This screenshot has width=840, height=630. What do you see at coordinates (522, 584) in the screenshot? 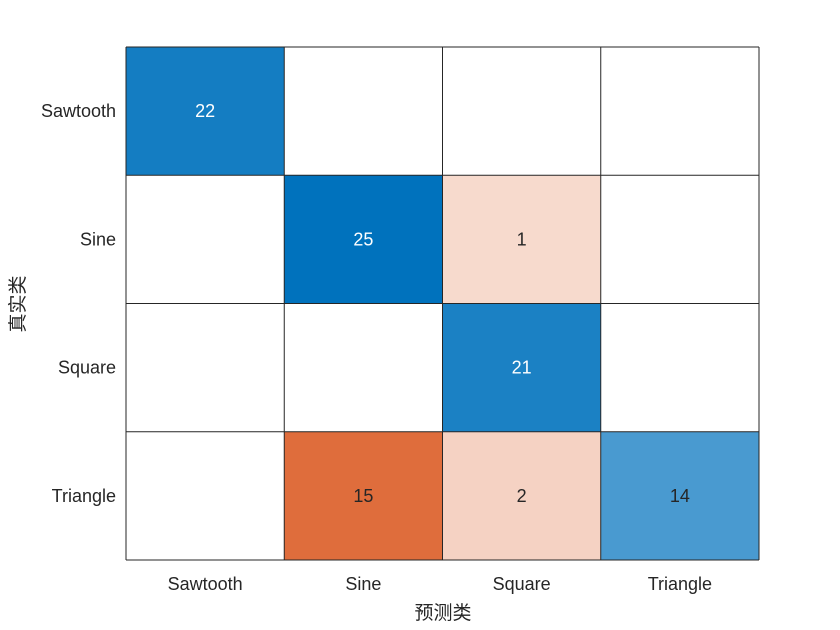
I see `x-tick-label: Square` at bounding box center [522, 584].